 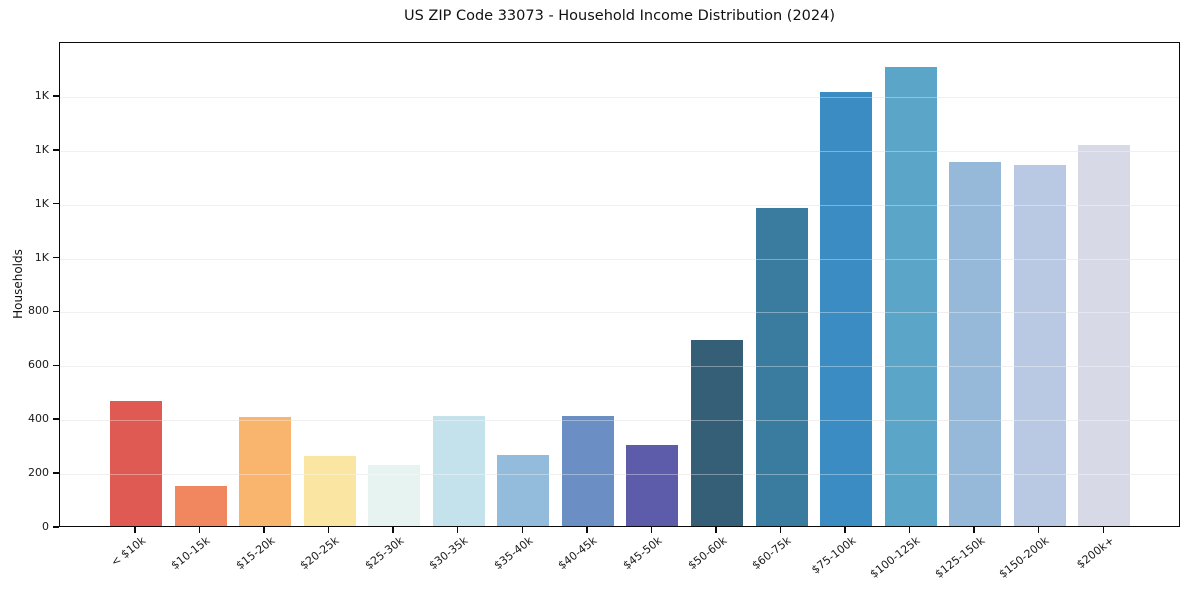 I want to click on bar-$10-15k, so click(x=200, y=505).